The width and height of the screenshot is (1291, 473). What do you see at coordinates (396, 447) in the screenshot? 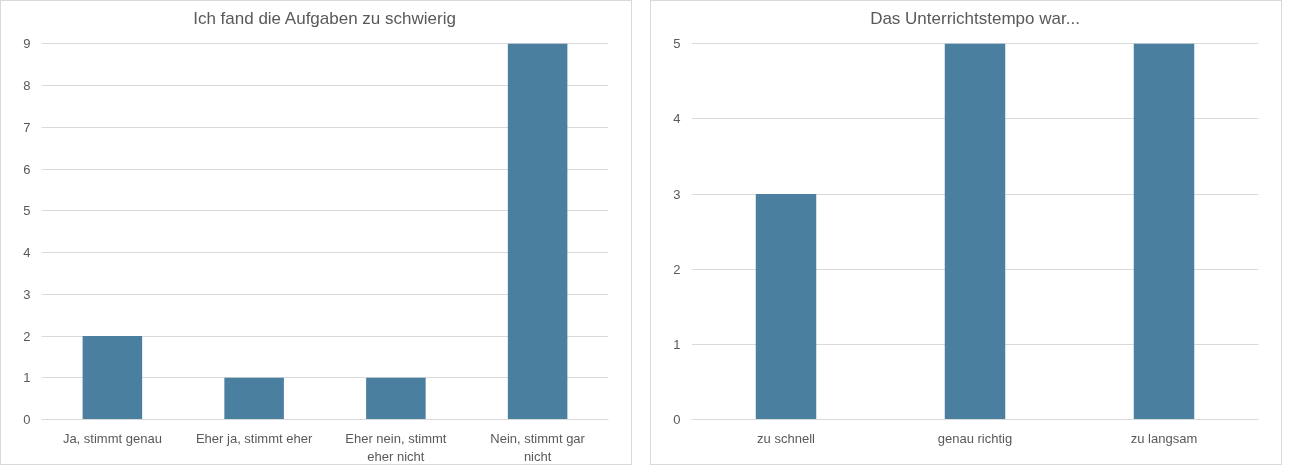
I see `x-tick-label: Eher nein, stimmt eher nicht` at bounding box center [396, 447].